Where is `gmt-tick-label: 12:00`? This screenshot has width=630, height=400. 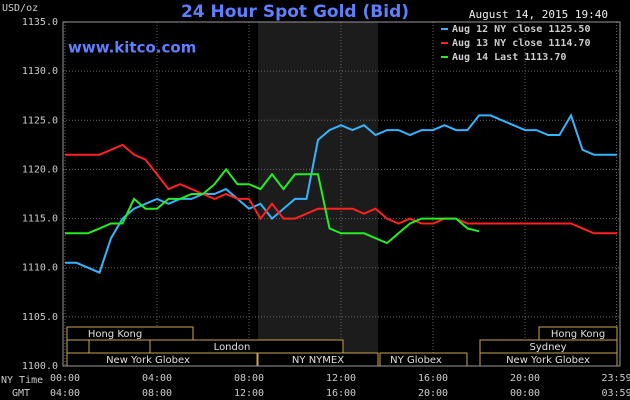 gmt-tick-label: 12:00 is located at coordinates (249, 393).